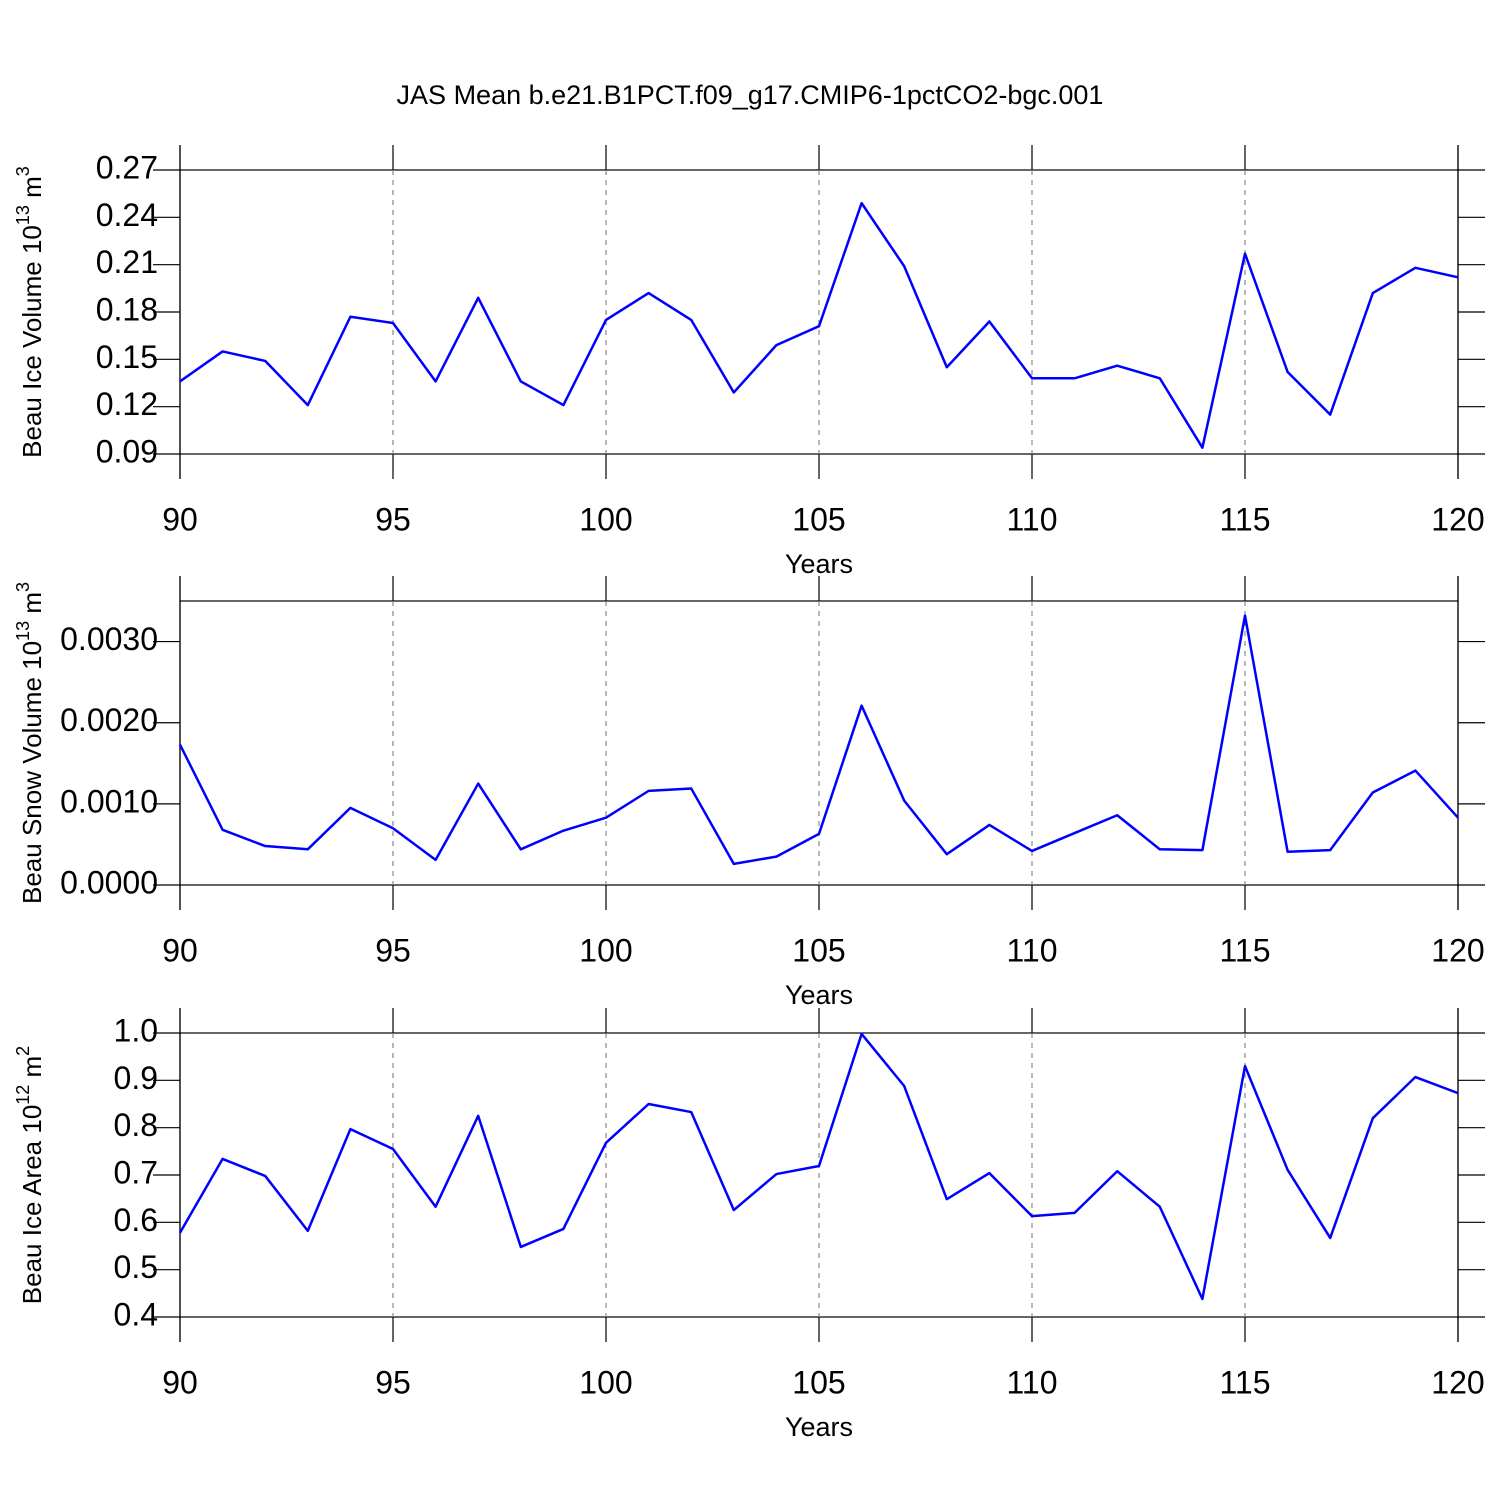 This screenshot has height=1500, width=1500. Describe the element at coordinates (109, 720) in the screenshot. I see `y-tick-label: 0.0020` at that location.